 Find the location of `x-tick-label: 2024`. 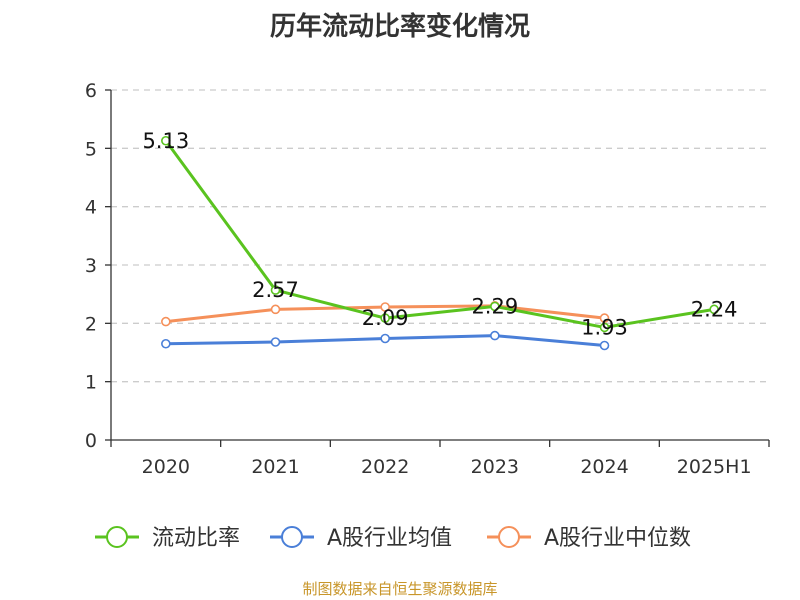

x-tick-label: 2024 is located at coordinates (604, 467).